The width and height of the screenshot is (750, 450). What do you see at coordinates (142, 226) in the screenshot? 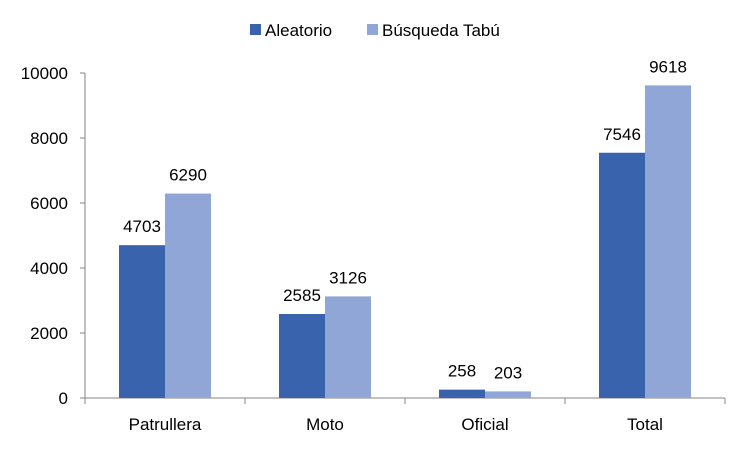
I see `data-label-0-0: 4703` at bounding box center [142, 226].